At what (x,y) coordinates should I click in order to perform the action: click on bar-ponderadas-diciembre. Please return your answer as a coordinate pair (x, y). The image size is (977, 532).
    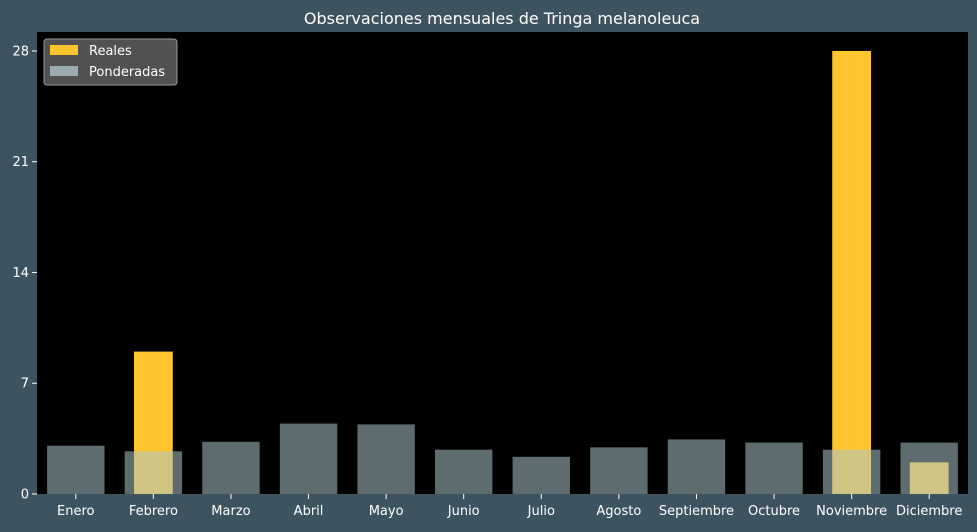
    Looking at the image, I should click on (929, 468).